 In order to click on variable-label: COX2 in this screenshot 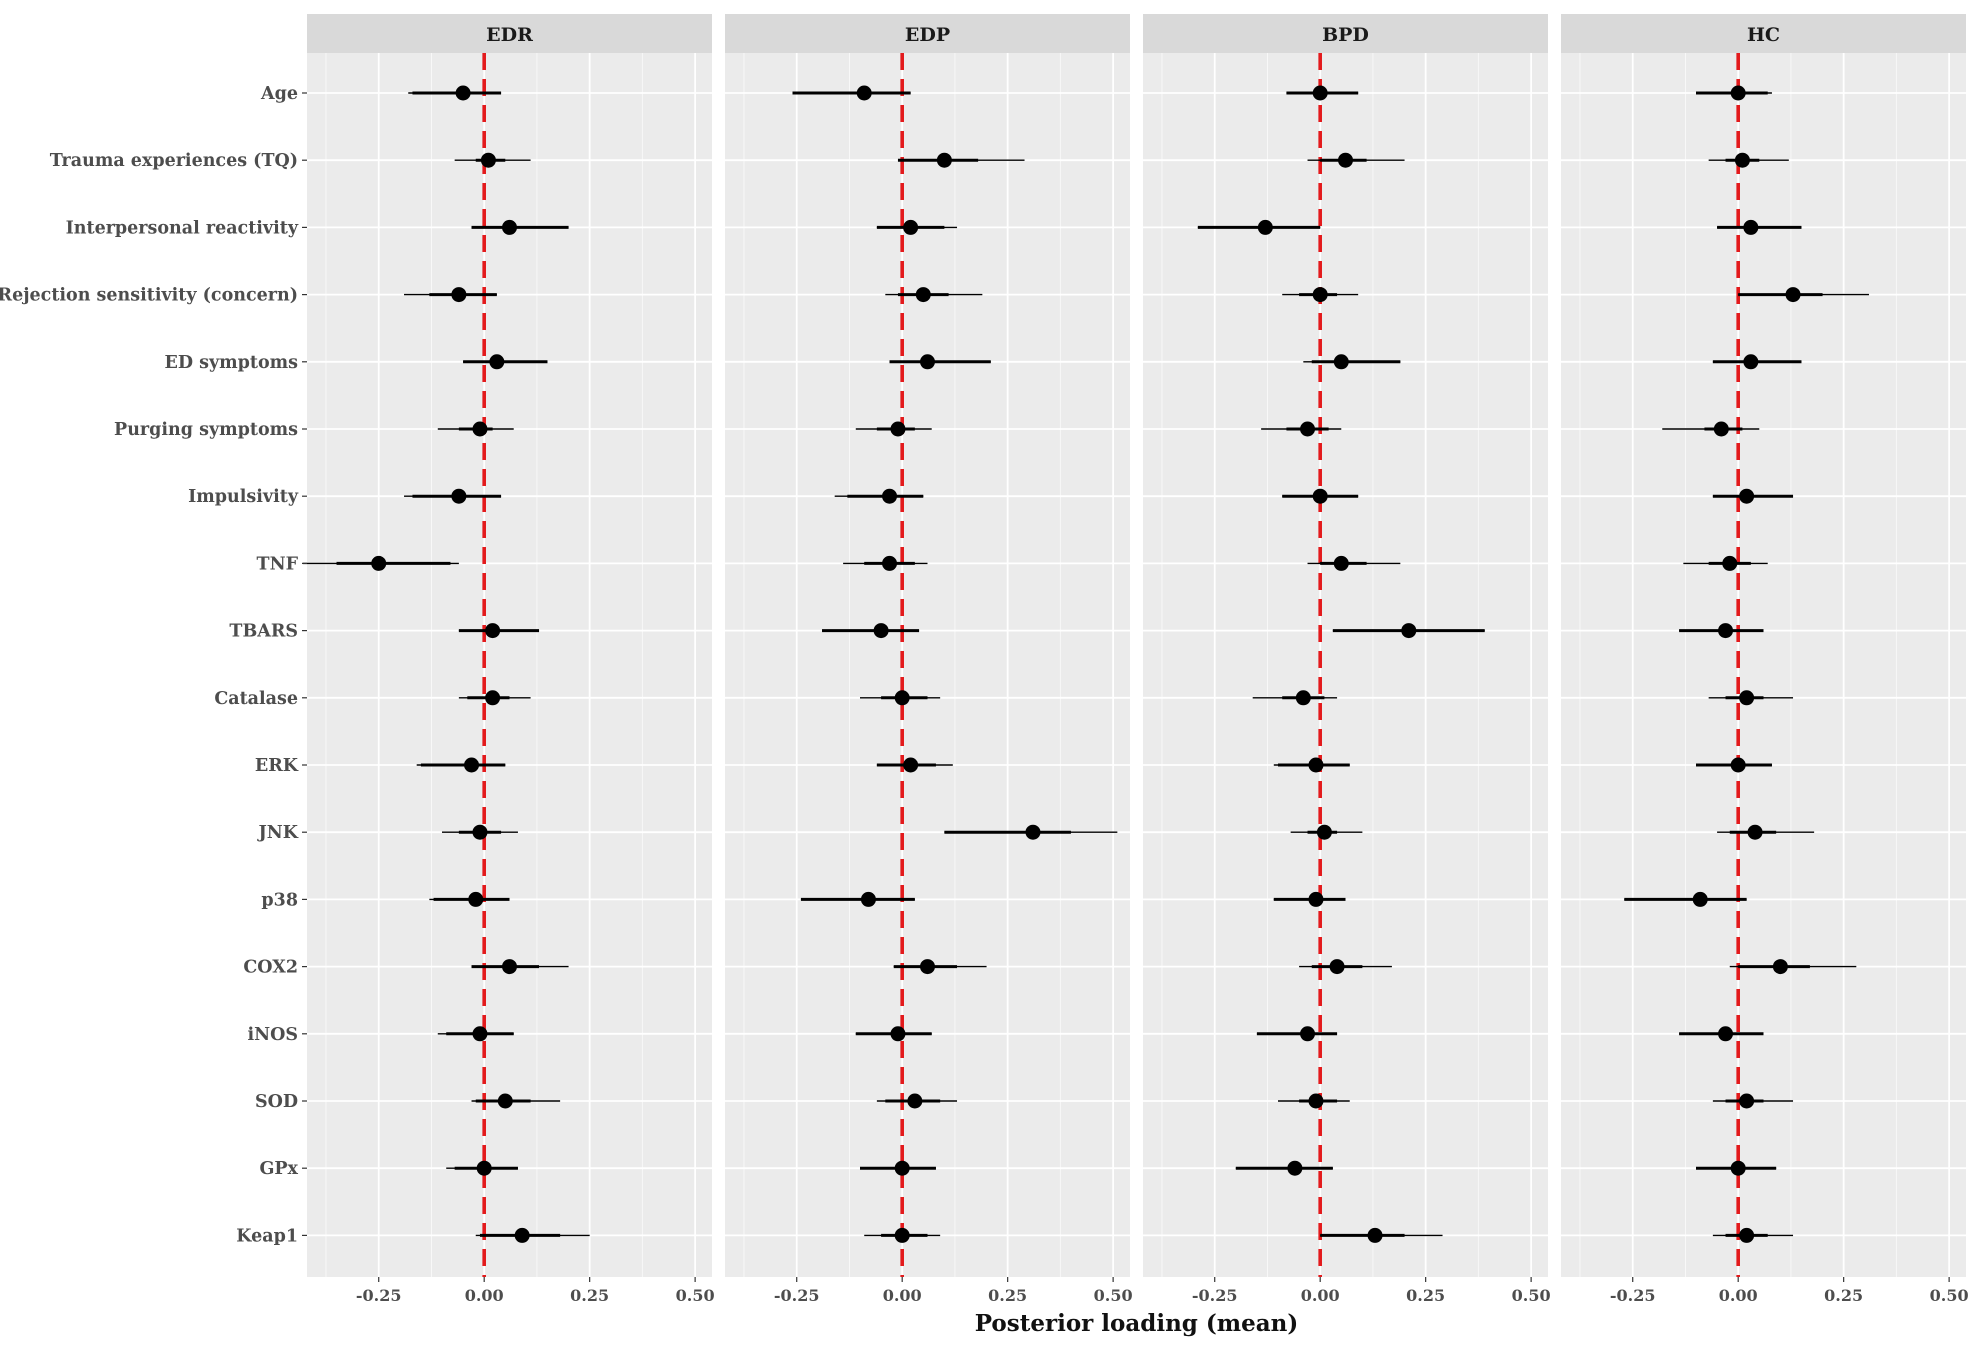, I will do `click(270, 968)`.